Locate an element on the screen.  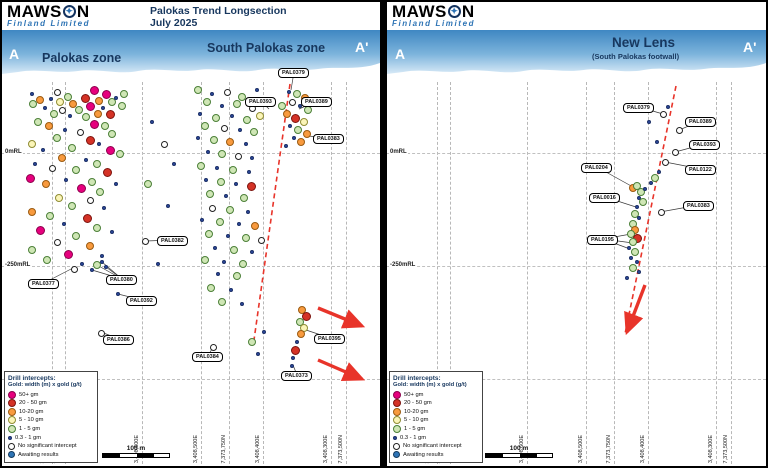
elevation-line is located at coordinates (191, 379).